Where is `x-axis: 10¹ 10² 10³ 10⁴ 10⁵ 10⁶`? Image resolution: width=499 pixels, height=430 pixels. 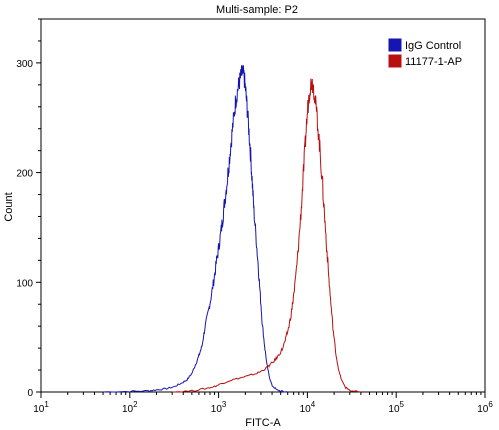 x-axis: 10¹ 10² 10³ 10⁴ 10⁵ 10⁶ is located at coordinates (263, 403).